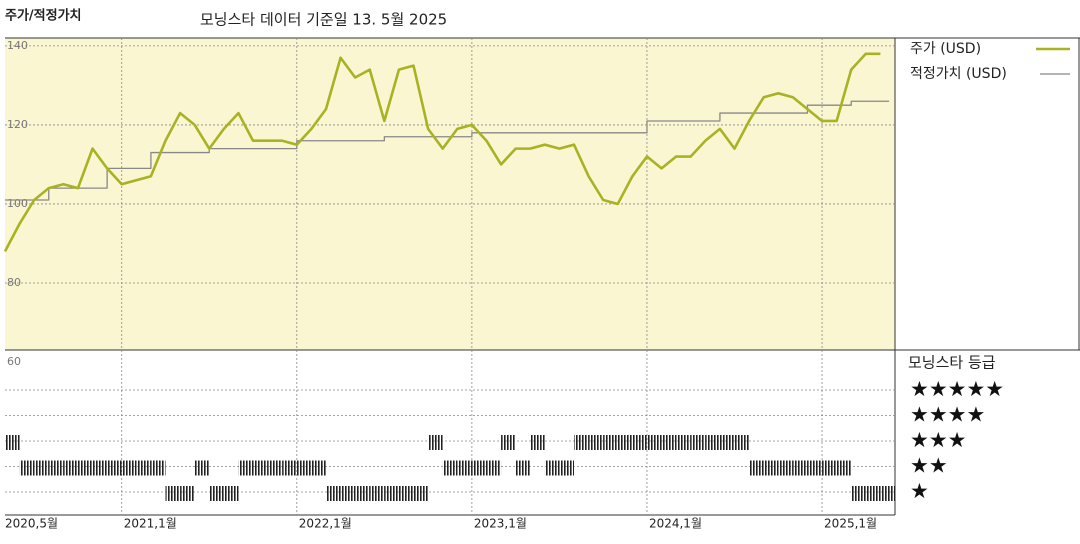 This screenshot has width=1080, height=544. What do you see at coordinates (17, 124) in the screenshot?
I see `y-tick-label: 120` at bounding box center [17, 124].